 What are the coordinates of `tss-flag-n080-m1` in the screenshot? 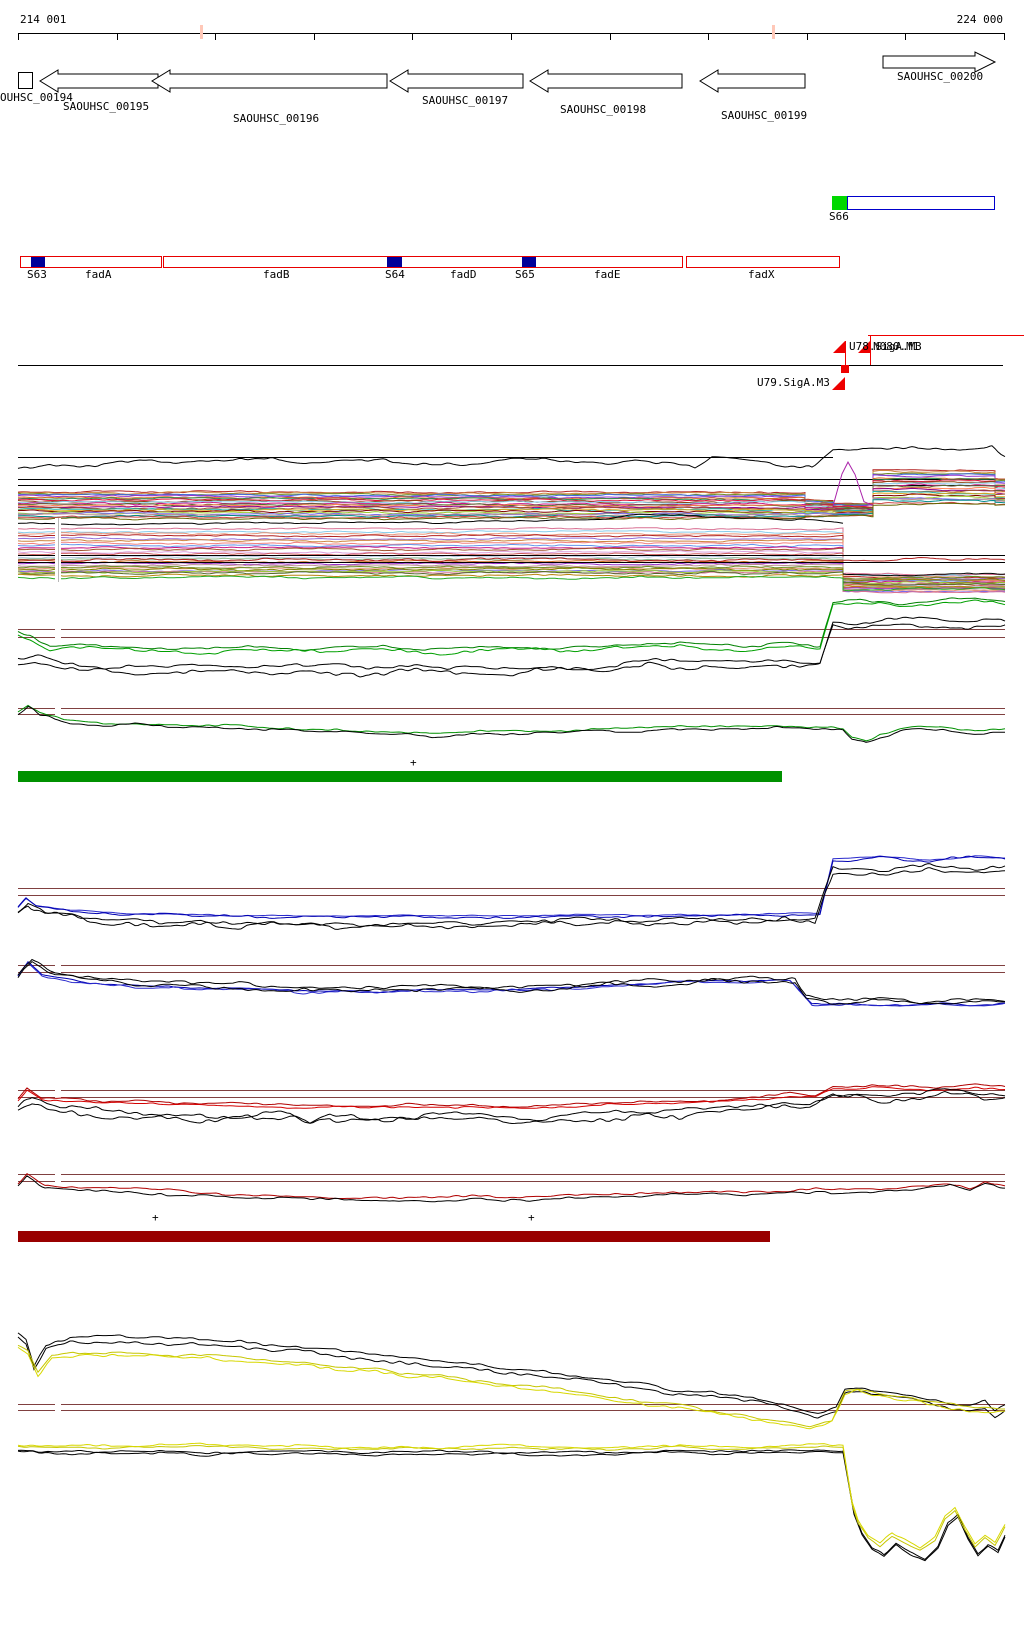 It's located at (864, 347).